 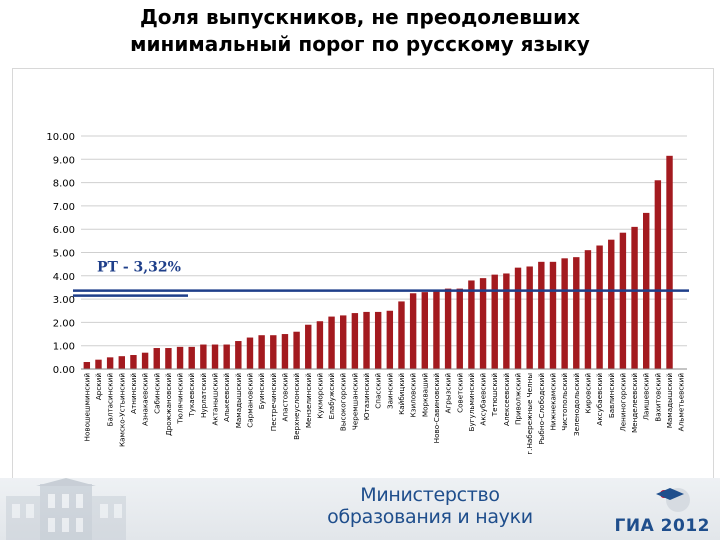 What do you see at coordinates (673, 500) in the screenshot?
I see `gia-logo-icon` at bounding box center [673, 500].